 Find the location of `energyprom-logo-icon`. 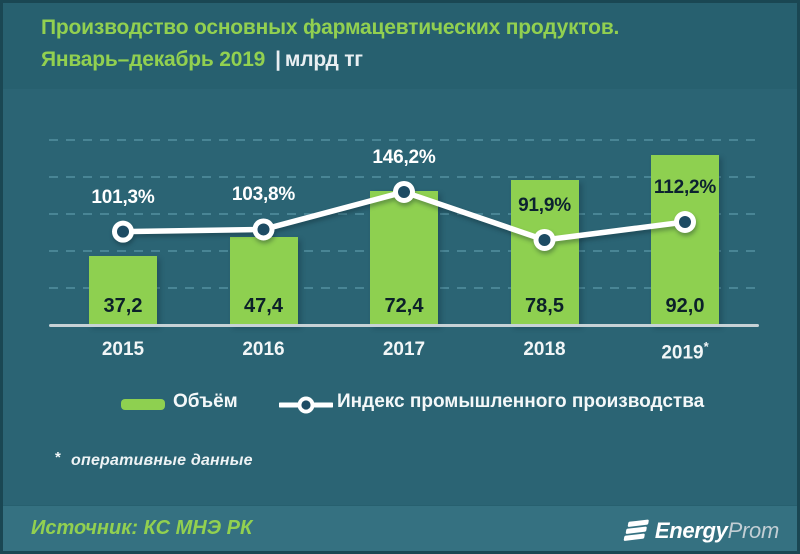

energyprom-logo-icon is located at coordinates (636, 530).